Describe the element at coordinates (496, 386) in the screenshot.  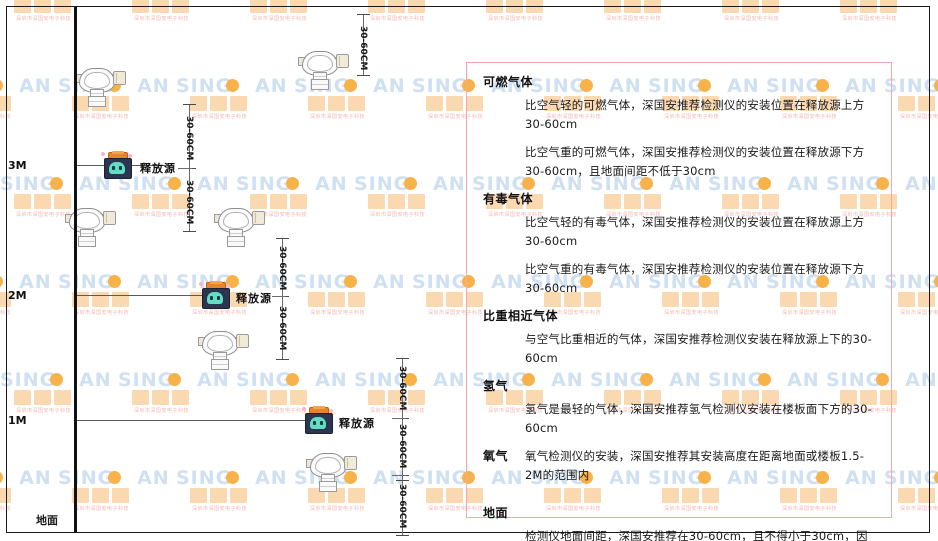
I see `panel-section-heading: 氢气` at that location.